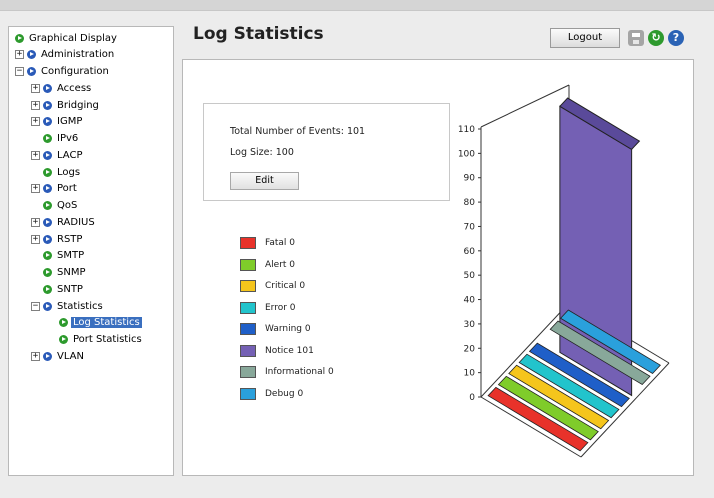  What do you see at coordinates (67, 189) in the screenshot?
I see `tree-item-label: Port` at bounding box center [67, 189].